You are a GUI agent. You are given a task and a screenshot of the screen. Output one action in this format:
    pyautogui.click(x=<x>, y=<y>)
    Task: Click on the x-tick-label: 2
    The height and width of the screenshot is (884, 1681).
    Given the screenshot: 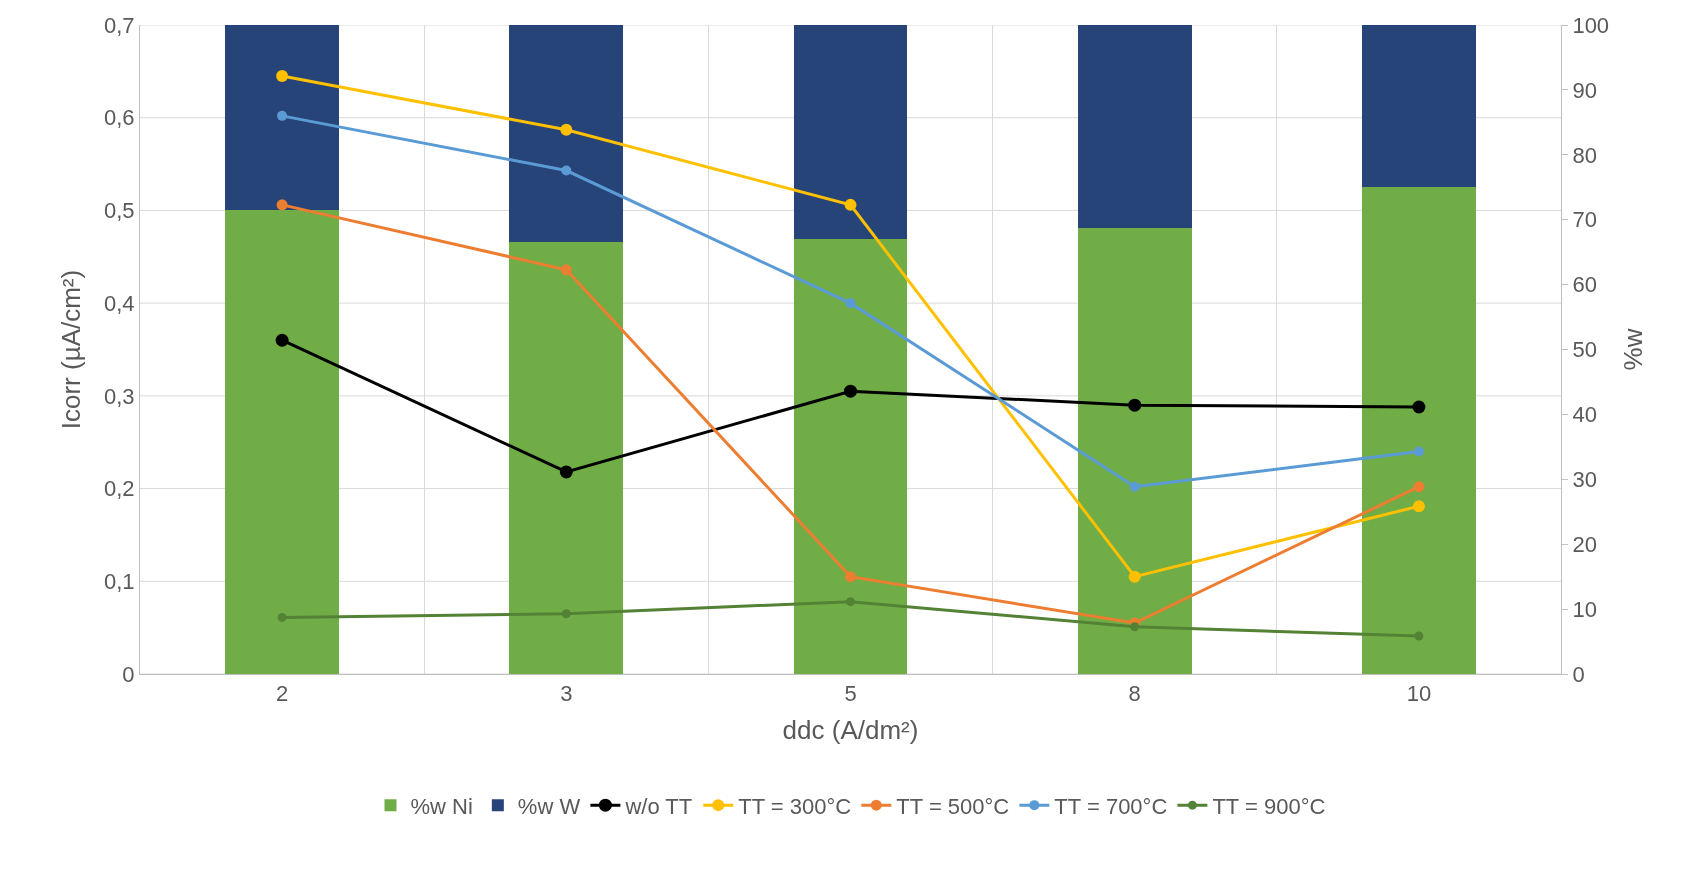 What is the action you would take?
    pyautogui.click(x=282, y=694)
    